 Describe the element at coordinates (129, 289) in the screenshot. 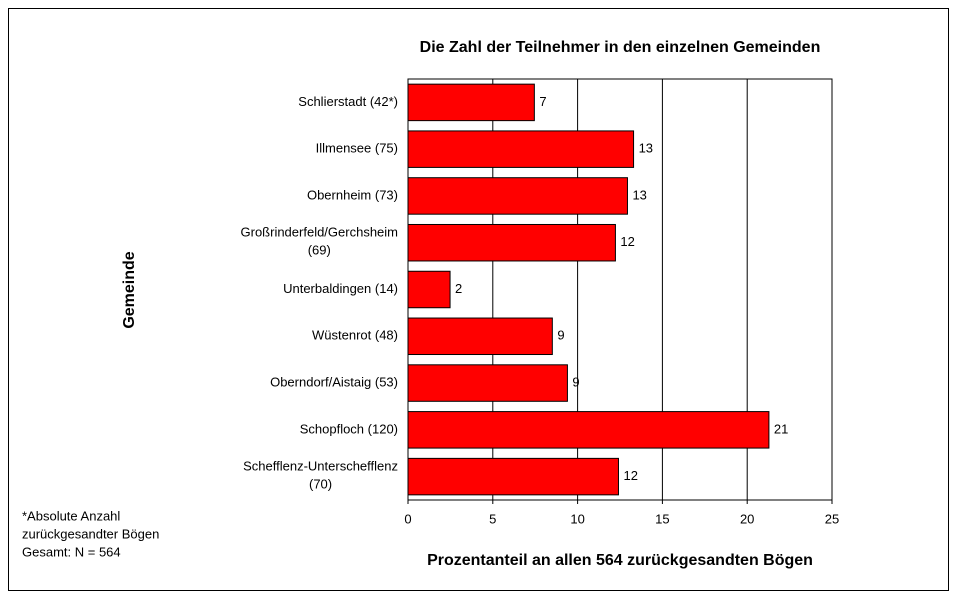

I see `y-axis-title: Gemeinde` at that location.